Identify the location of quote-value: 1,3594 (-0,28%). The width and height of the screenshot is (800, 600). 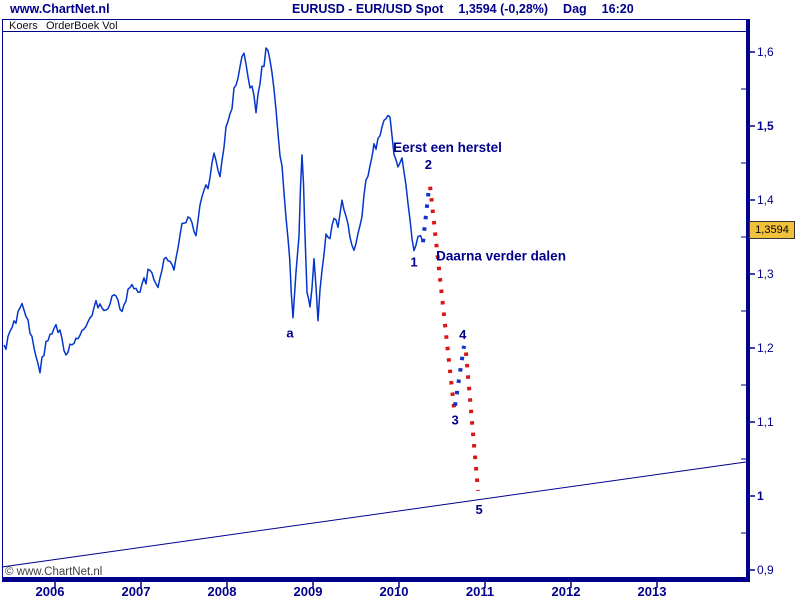
(503, 9).